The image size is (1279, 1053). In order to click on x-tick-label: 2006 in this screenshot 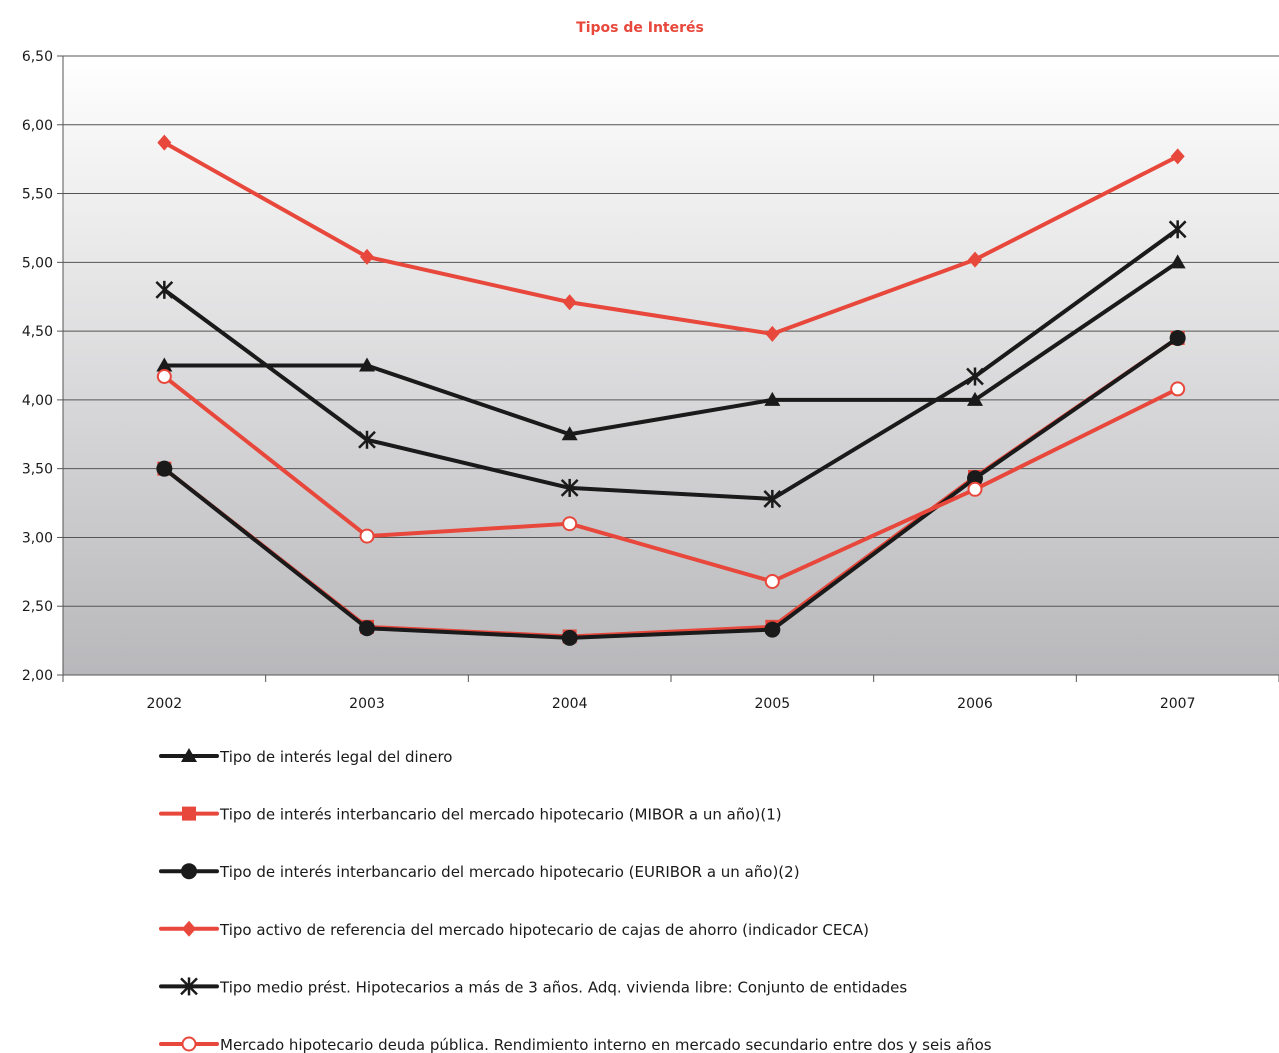, I will do `click(975, 704)`.